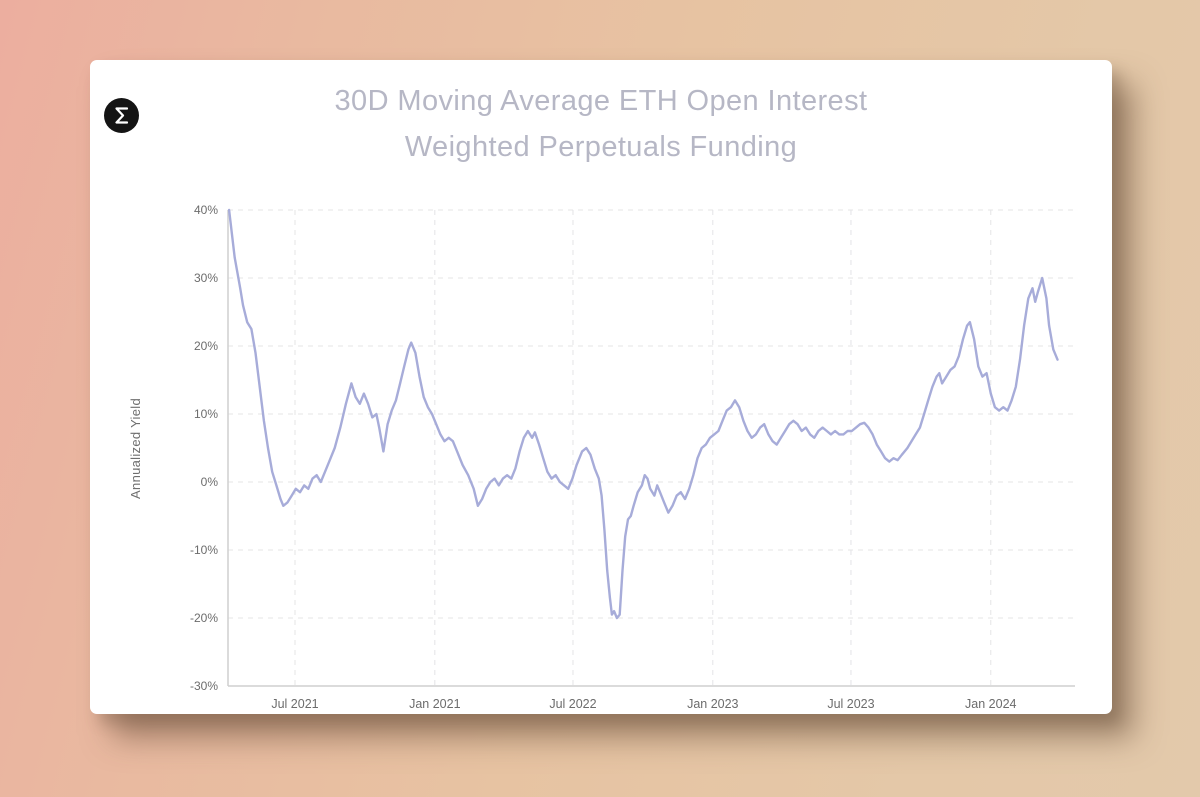 The width and height of the screenshot is (1200, 797). I want to click on logo-icon, so click(121, 115).